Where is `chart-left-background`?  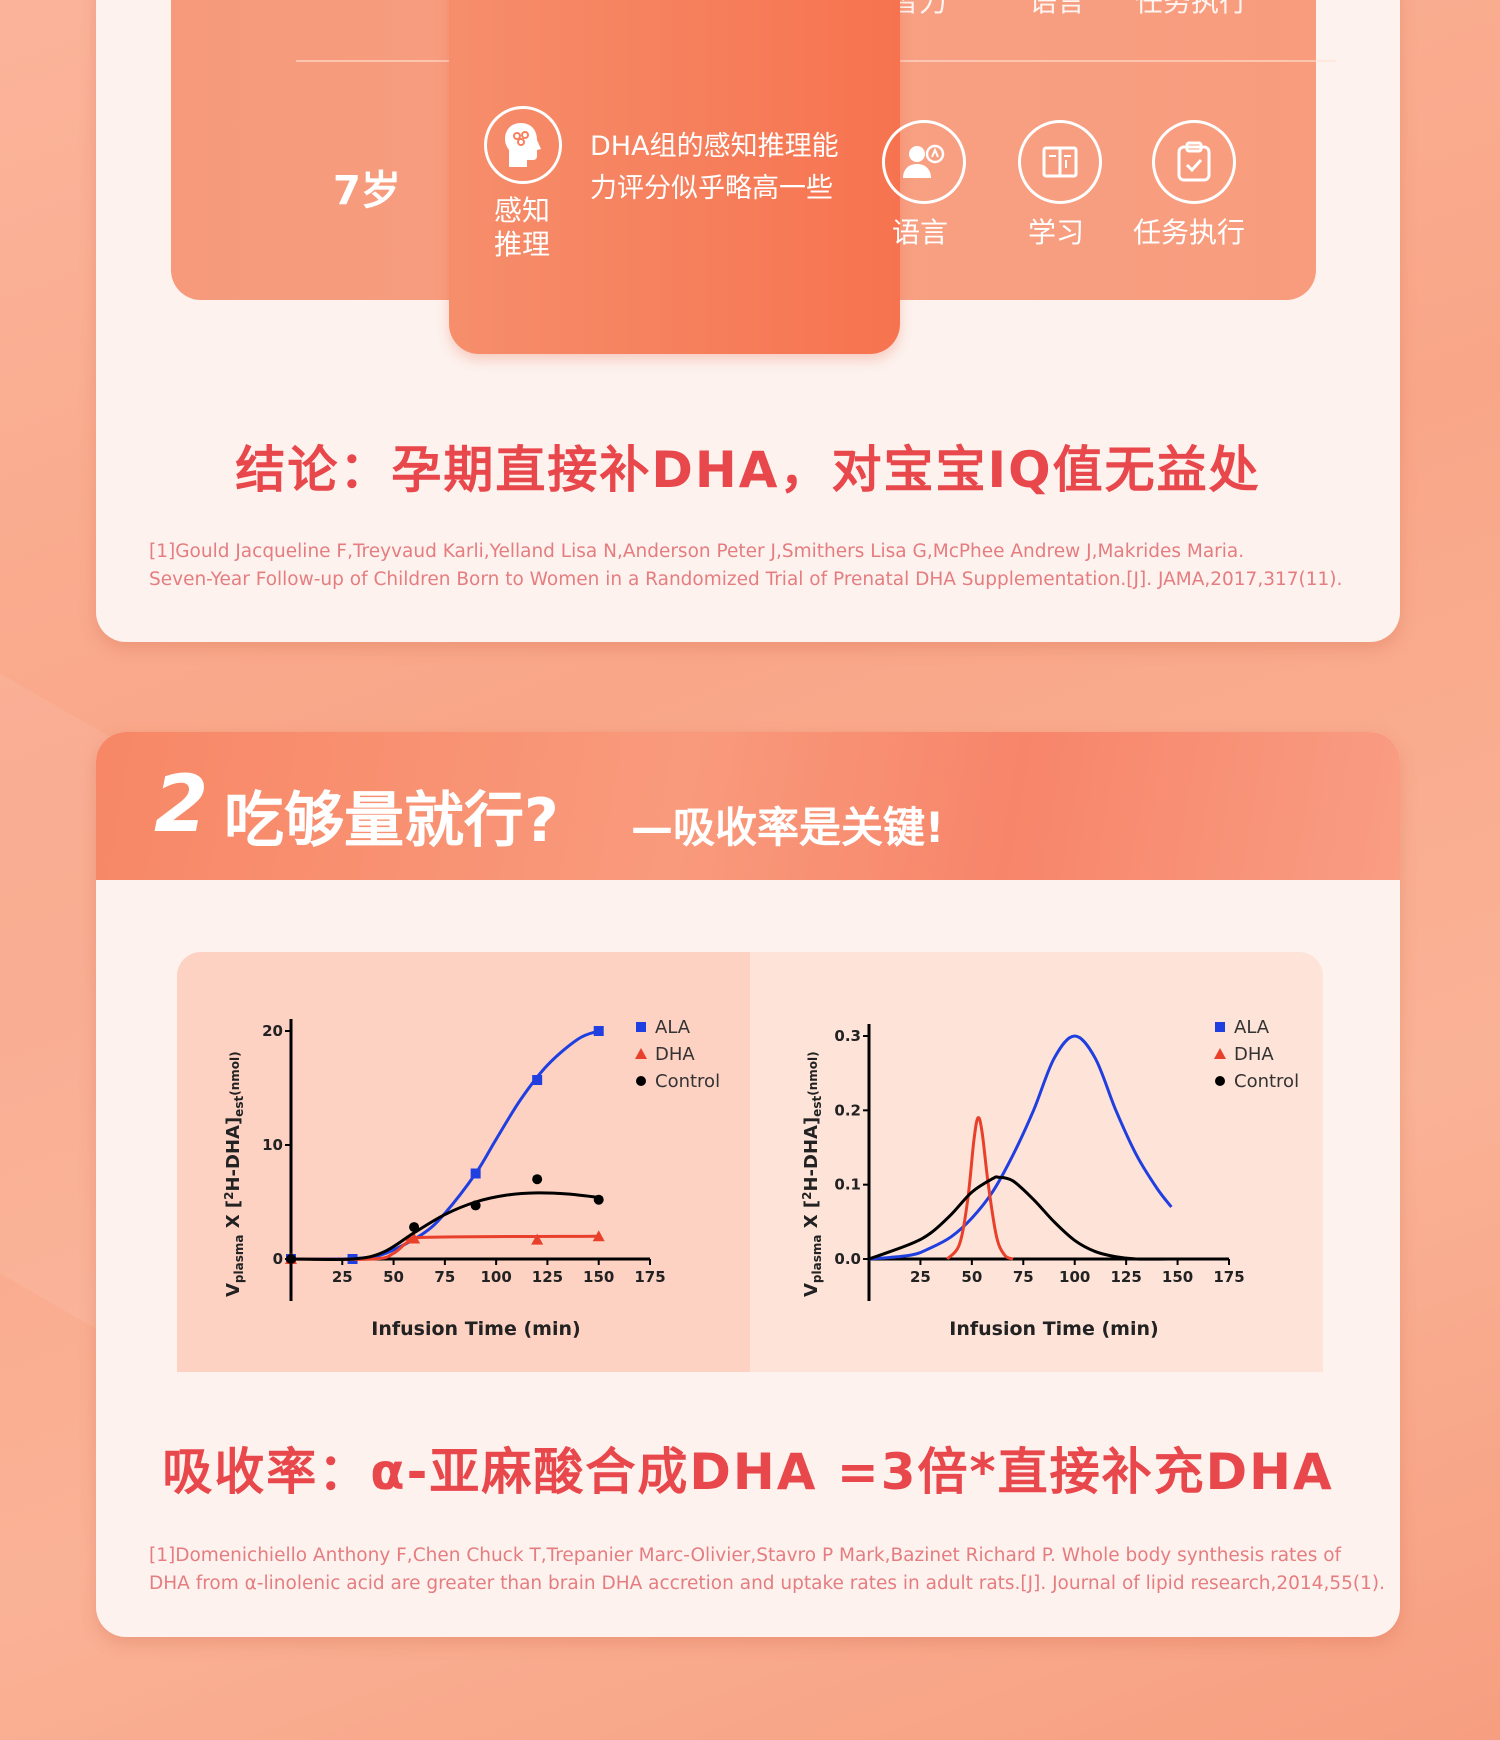
chart-left-background is located at coordinates (463, 1162).